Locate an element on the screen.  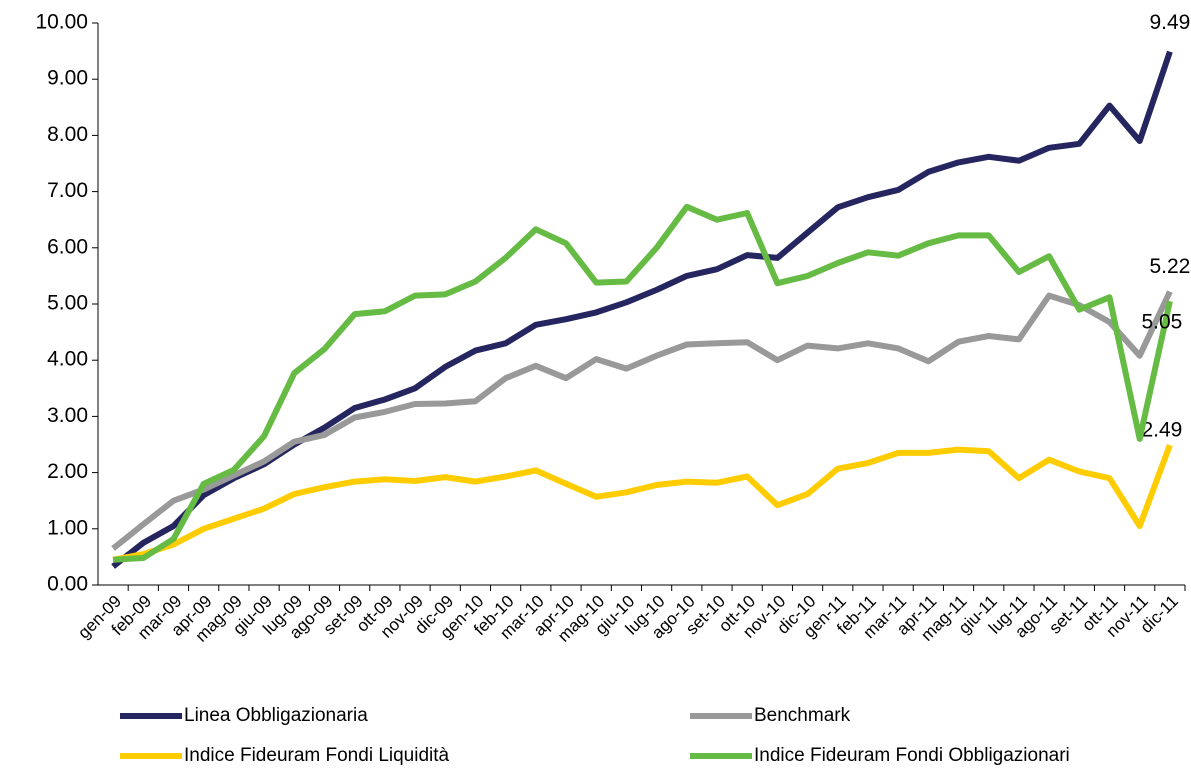
y-tick-label: 2.00 is located at coordinates (67, 471).